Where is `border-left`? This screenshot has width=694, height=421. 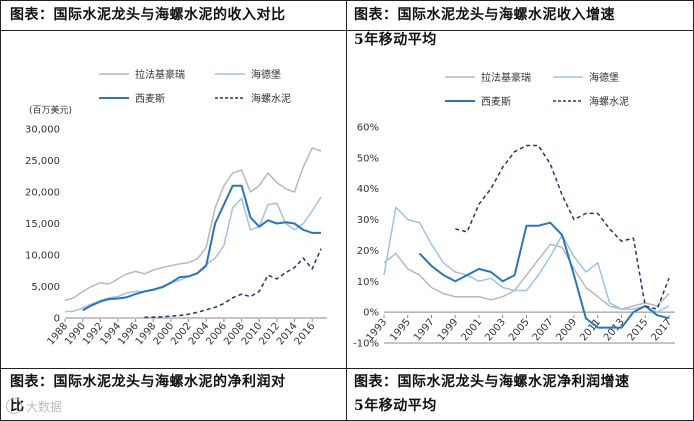
border-left is located at coordinates (0, 210).